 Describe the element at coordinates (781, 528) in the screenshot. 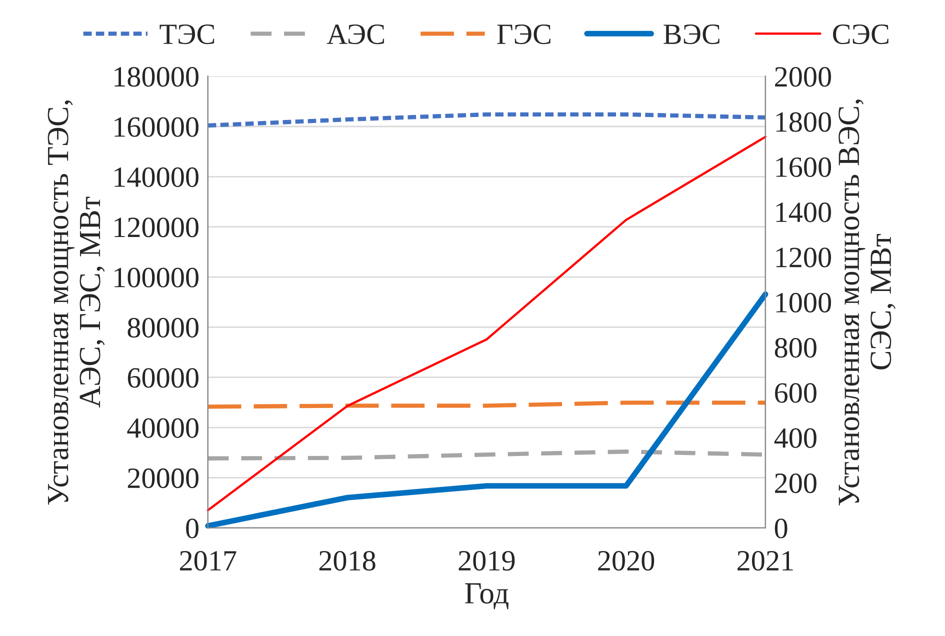

I see `y2-tick-label: 0` at that location.